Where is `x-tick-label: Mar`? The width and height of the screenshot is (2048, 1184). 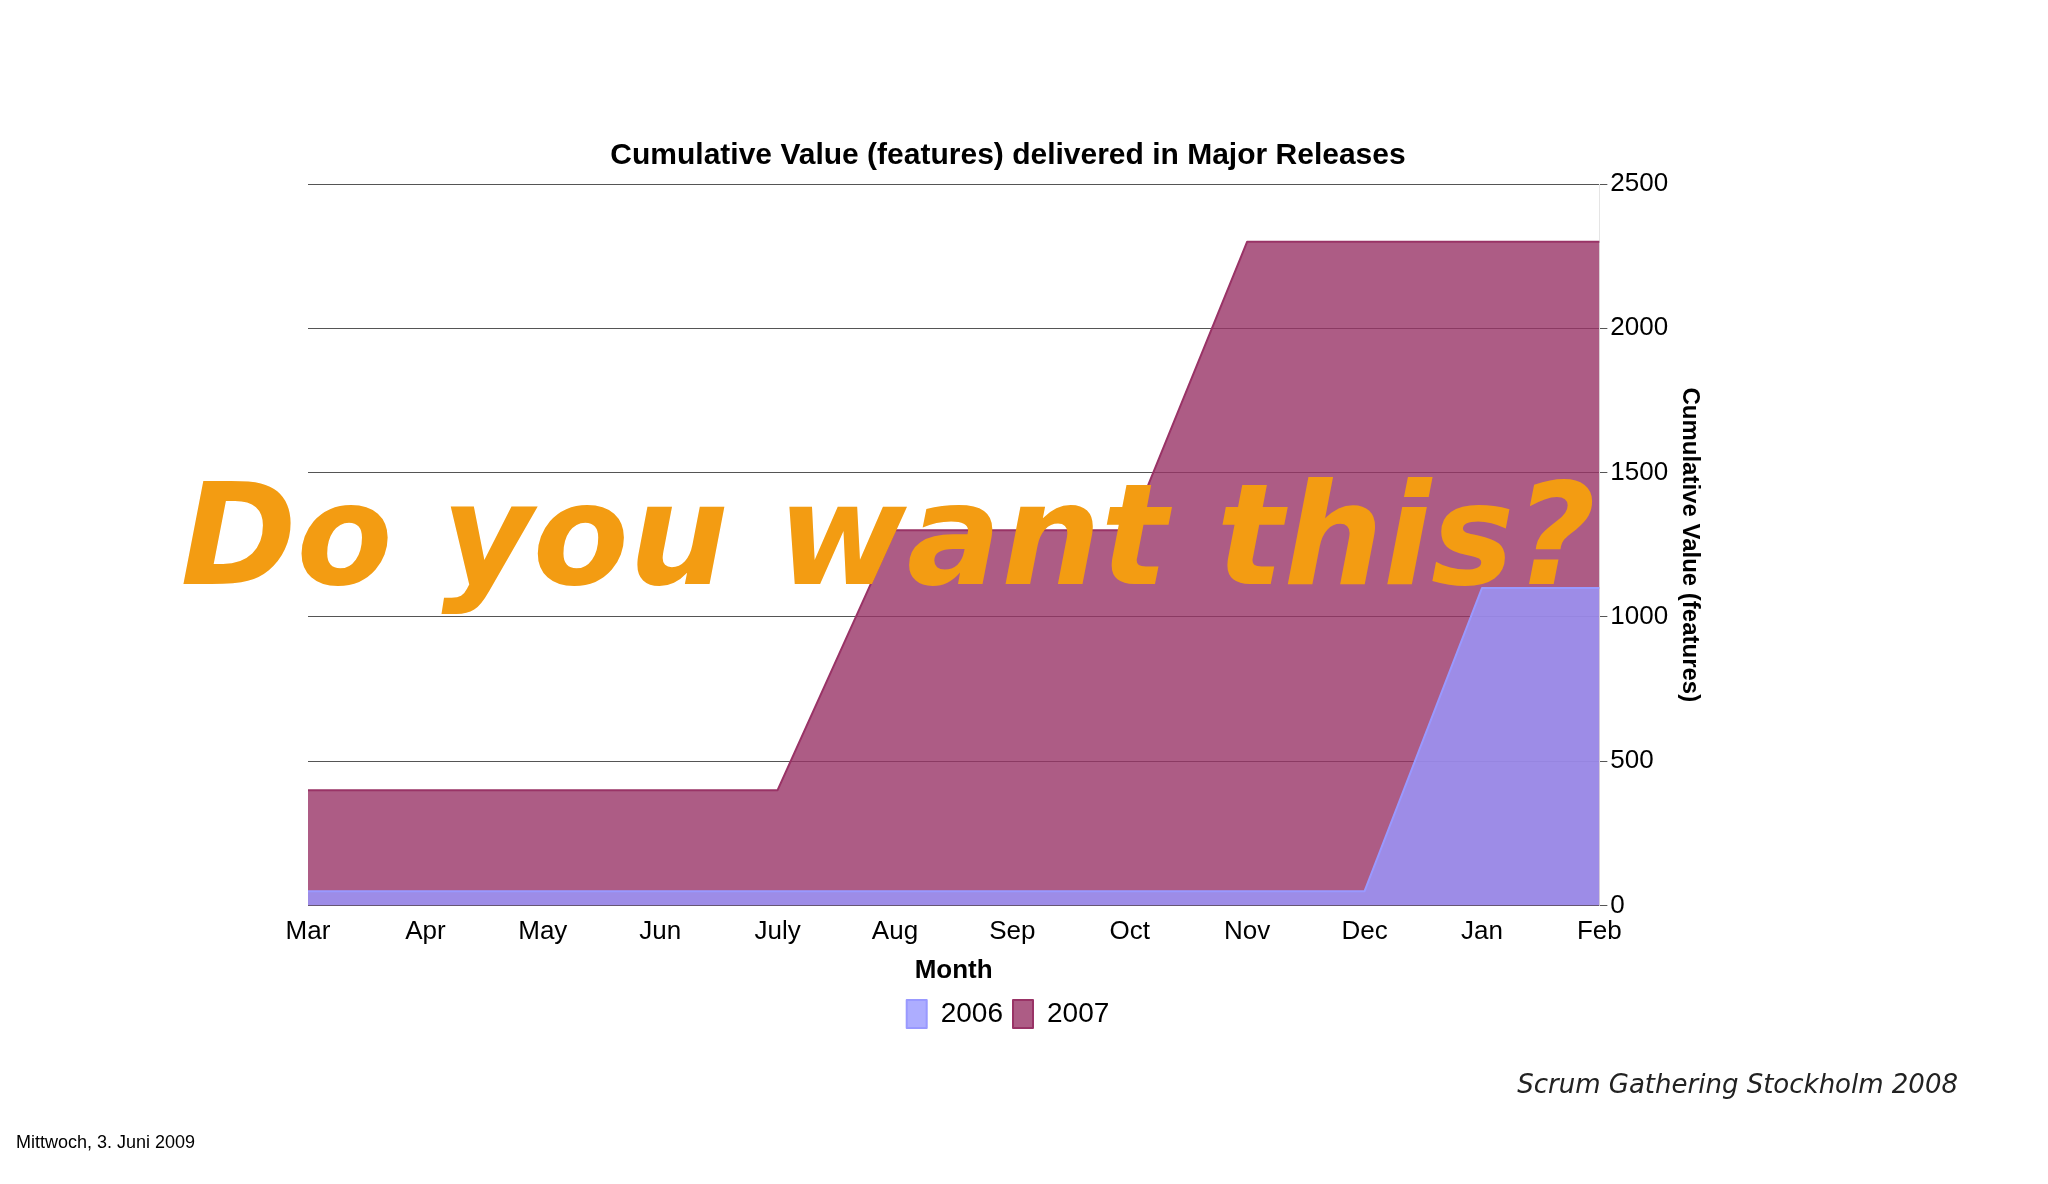 x-tick-label: Mar is located at coordinates (308, 930).